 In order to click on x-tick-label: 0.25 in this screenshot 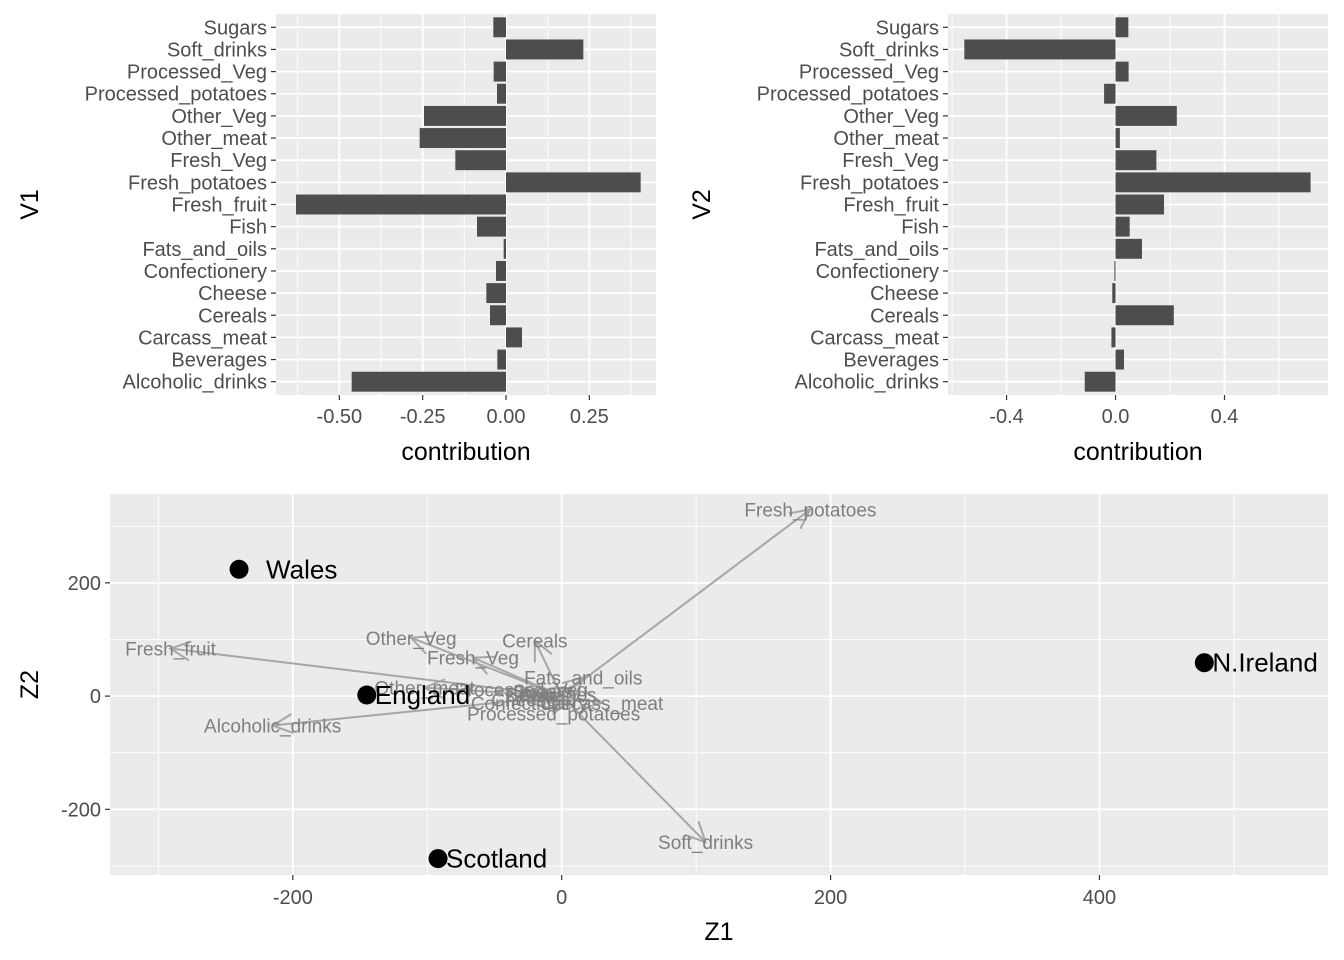, I will do `click(589, 417)`.